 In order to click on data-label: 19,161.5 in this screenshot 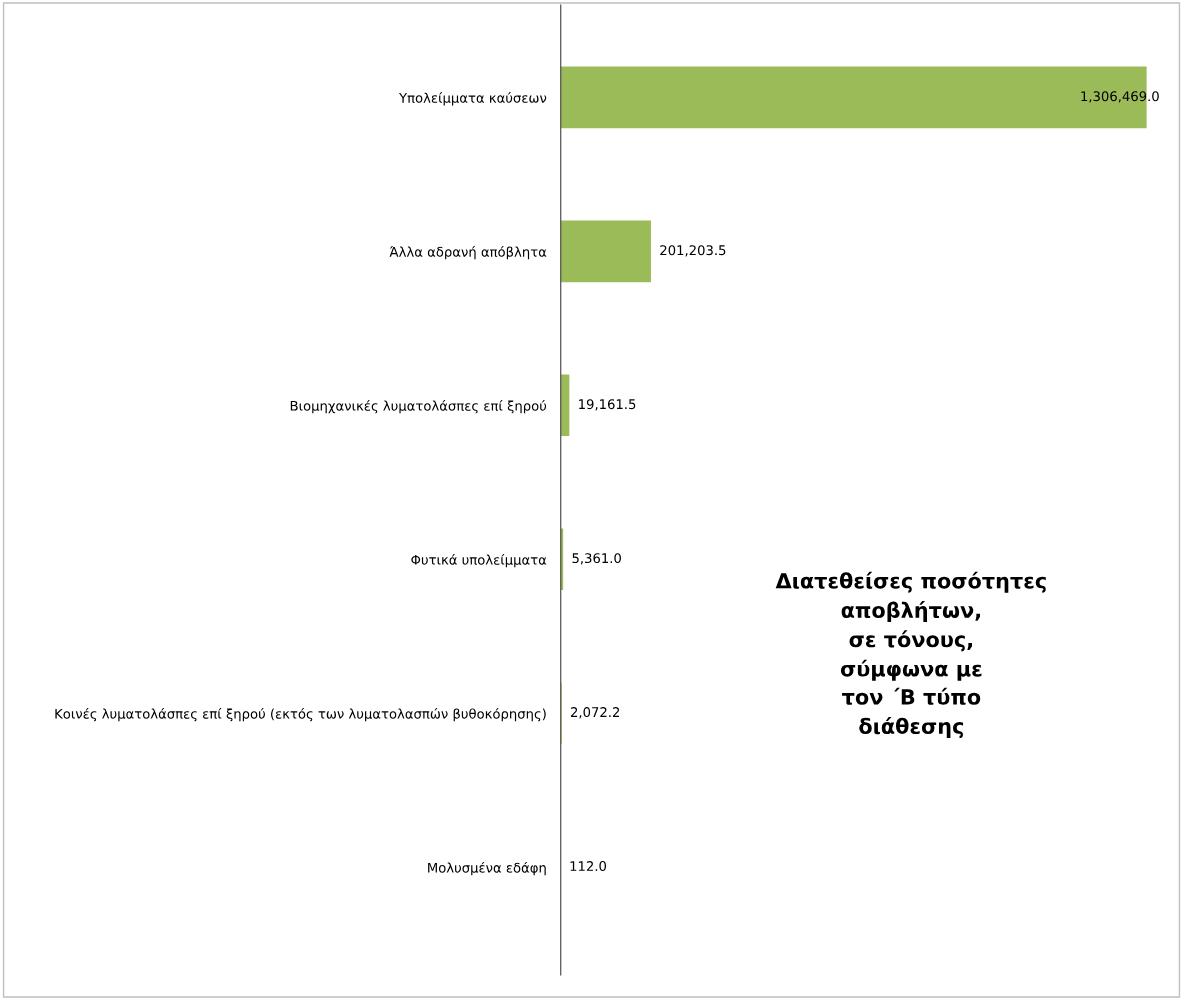, I will do `click(607, 405)`.